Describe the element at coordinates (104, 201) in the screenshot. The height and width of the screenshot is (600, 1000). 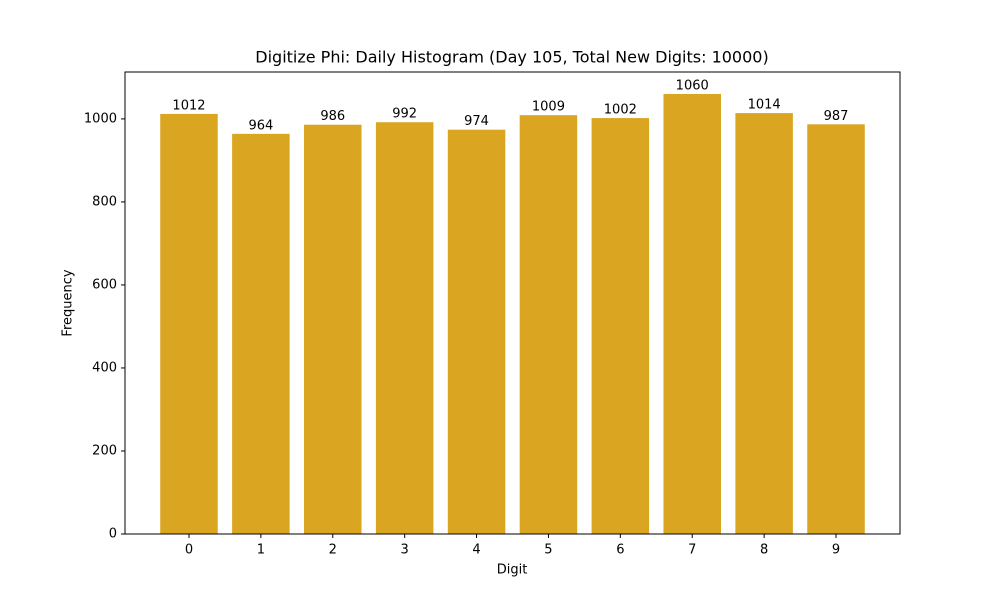
I see `y-tick-label: 800` at that location.